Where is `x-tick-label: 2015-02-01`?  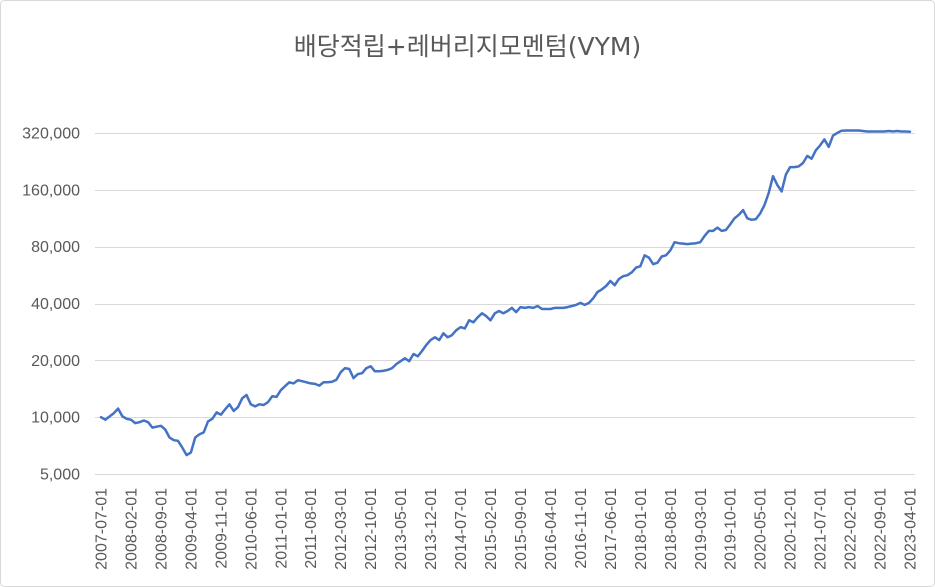
x-tick-label: 2015-02-01 is located at coordinates (491, 529).